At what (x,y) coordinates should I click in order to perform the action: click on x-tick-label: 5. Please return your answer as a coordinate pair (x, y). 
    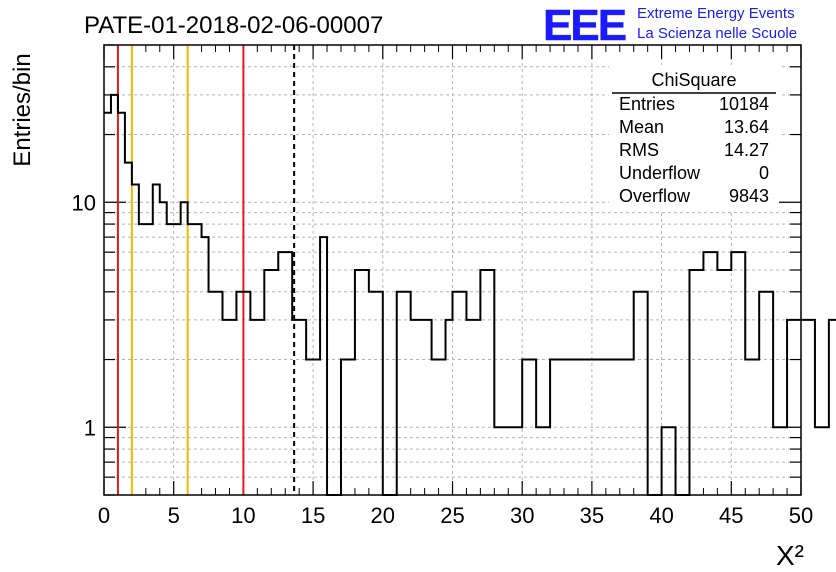
    Looking at the image, I should click on (174, 515).